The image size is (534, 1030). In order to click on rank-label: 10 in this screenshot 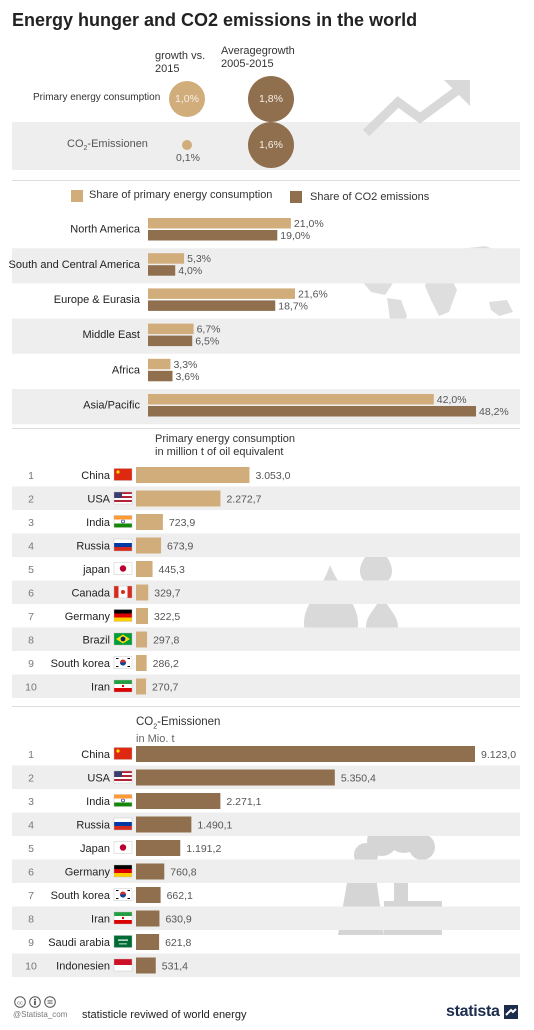, I will do `click(31, 967)`.